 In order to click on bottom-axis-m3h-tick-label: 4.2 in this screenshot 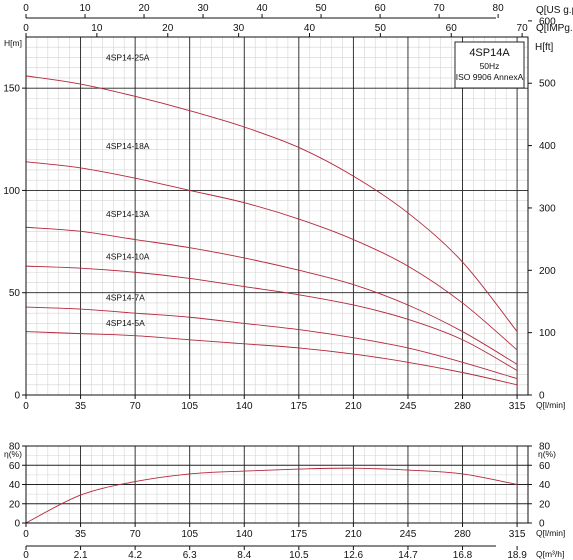, I will do `click(135, 555)`.